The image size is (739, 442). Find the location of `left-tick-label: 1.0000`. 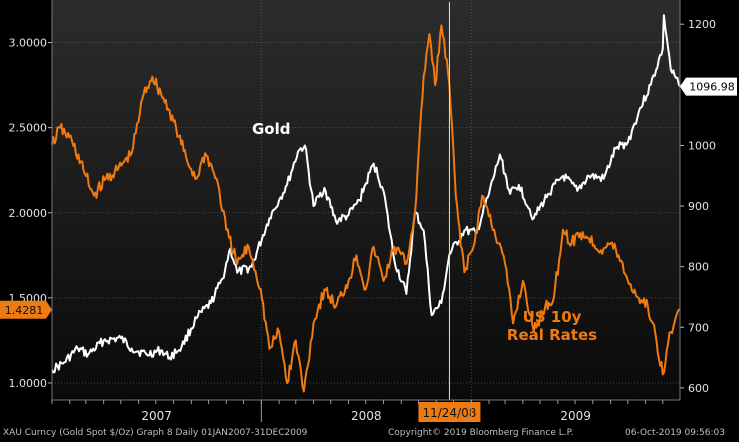

left-tick-label: 1.0000 is located at coordinates (28, 383).